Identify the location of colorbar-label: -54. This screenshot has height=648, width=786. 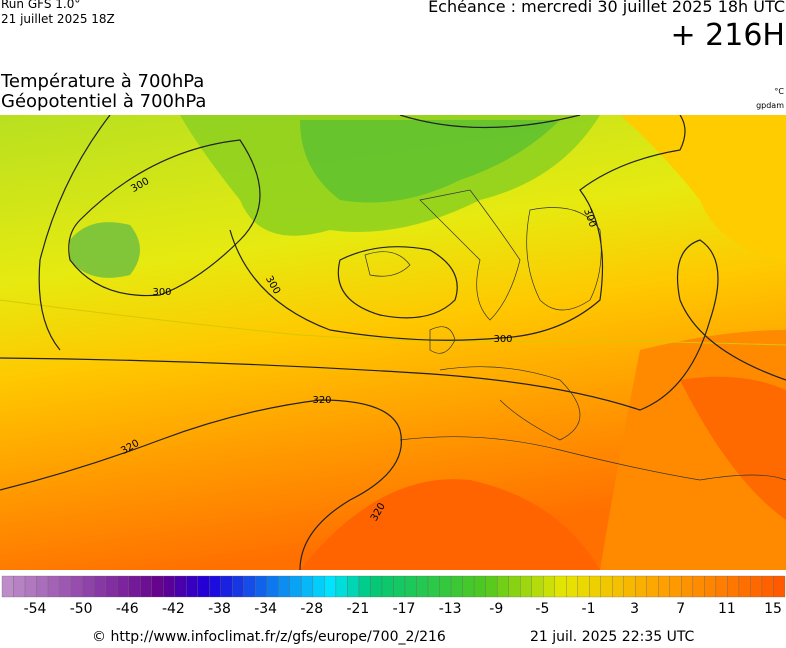
(35, 609).